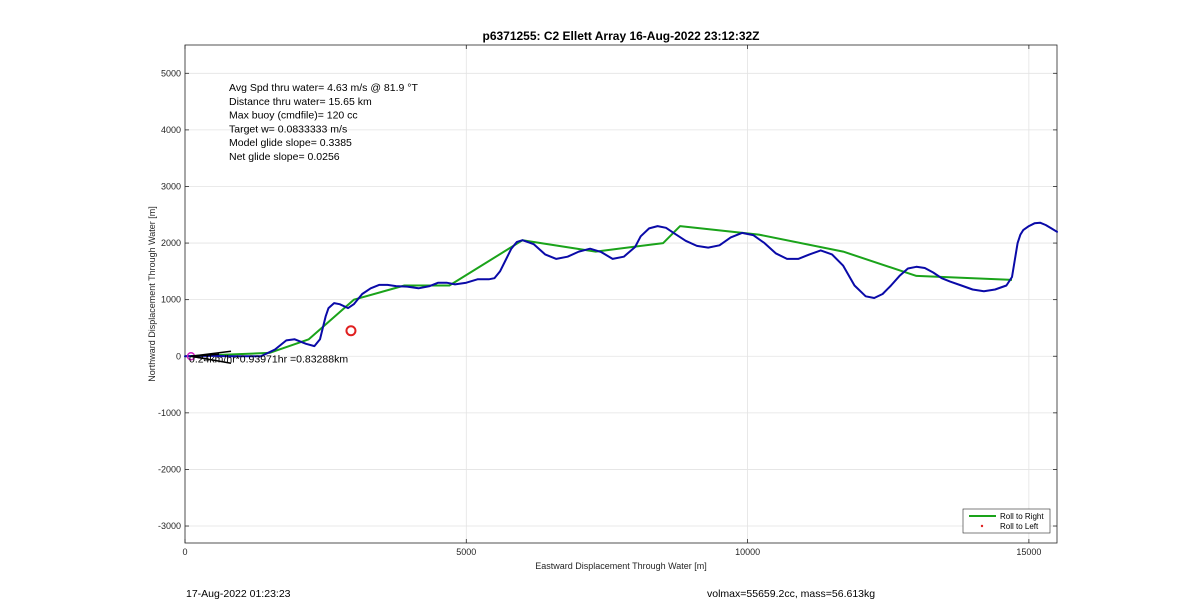 The image size is (1200, 611). I want to click on y-tick-label: -3000, so click(169, 526).